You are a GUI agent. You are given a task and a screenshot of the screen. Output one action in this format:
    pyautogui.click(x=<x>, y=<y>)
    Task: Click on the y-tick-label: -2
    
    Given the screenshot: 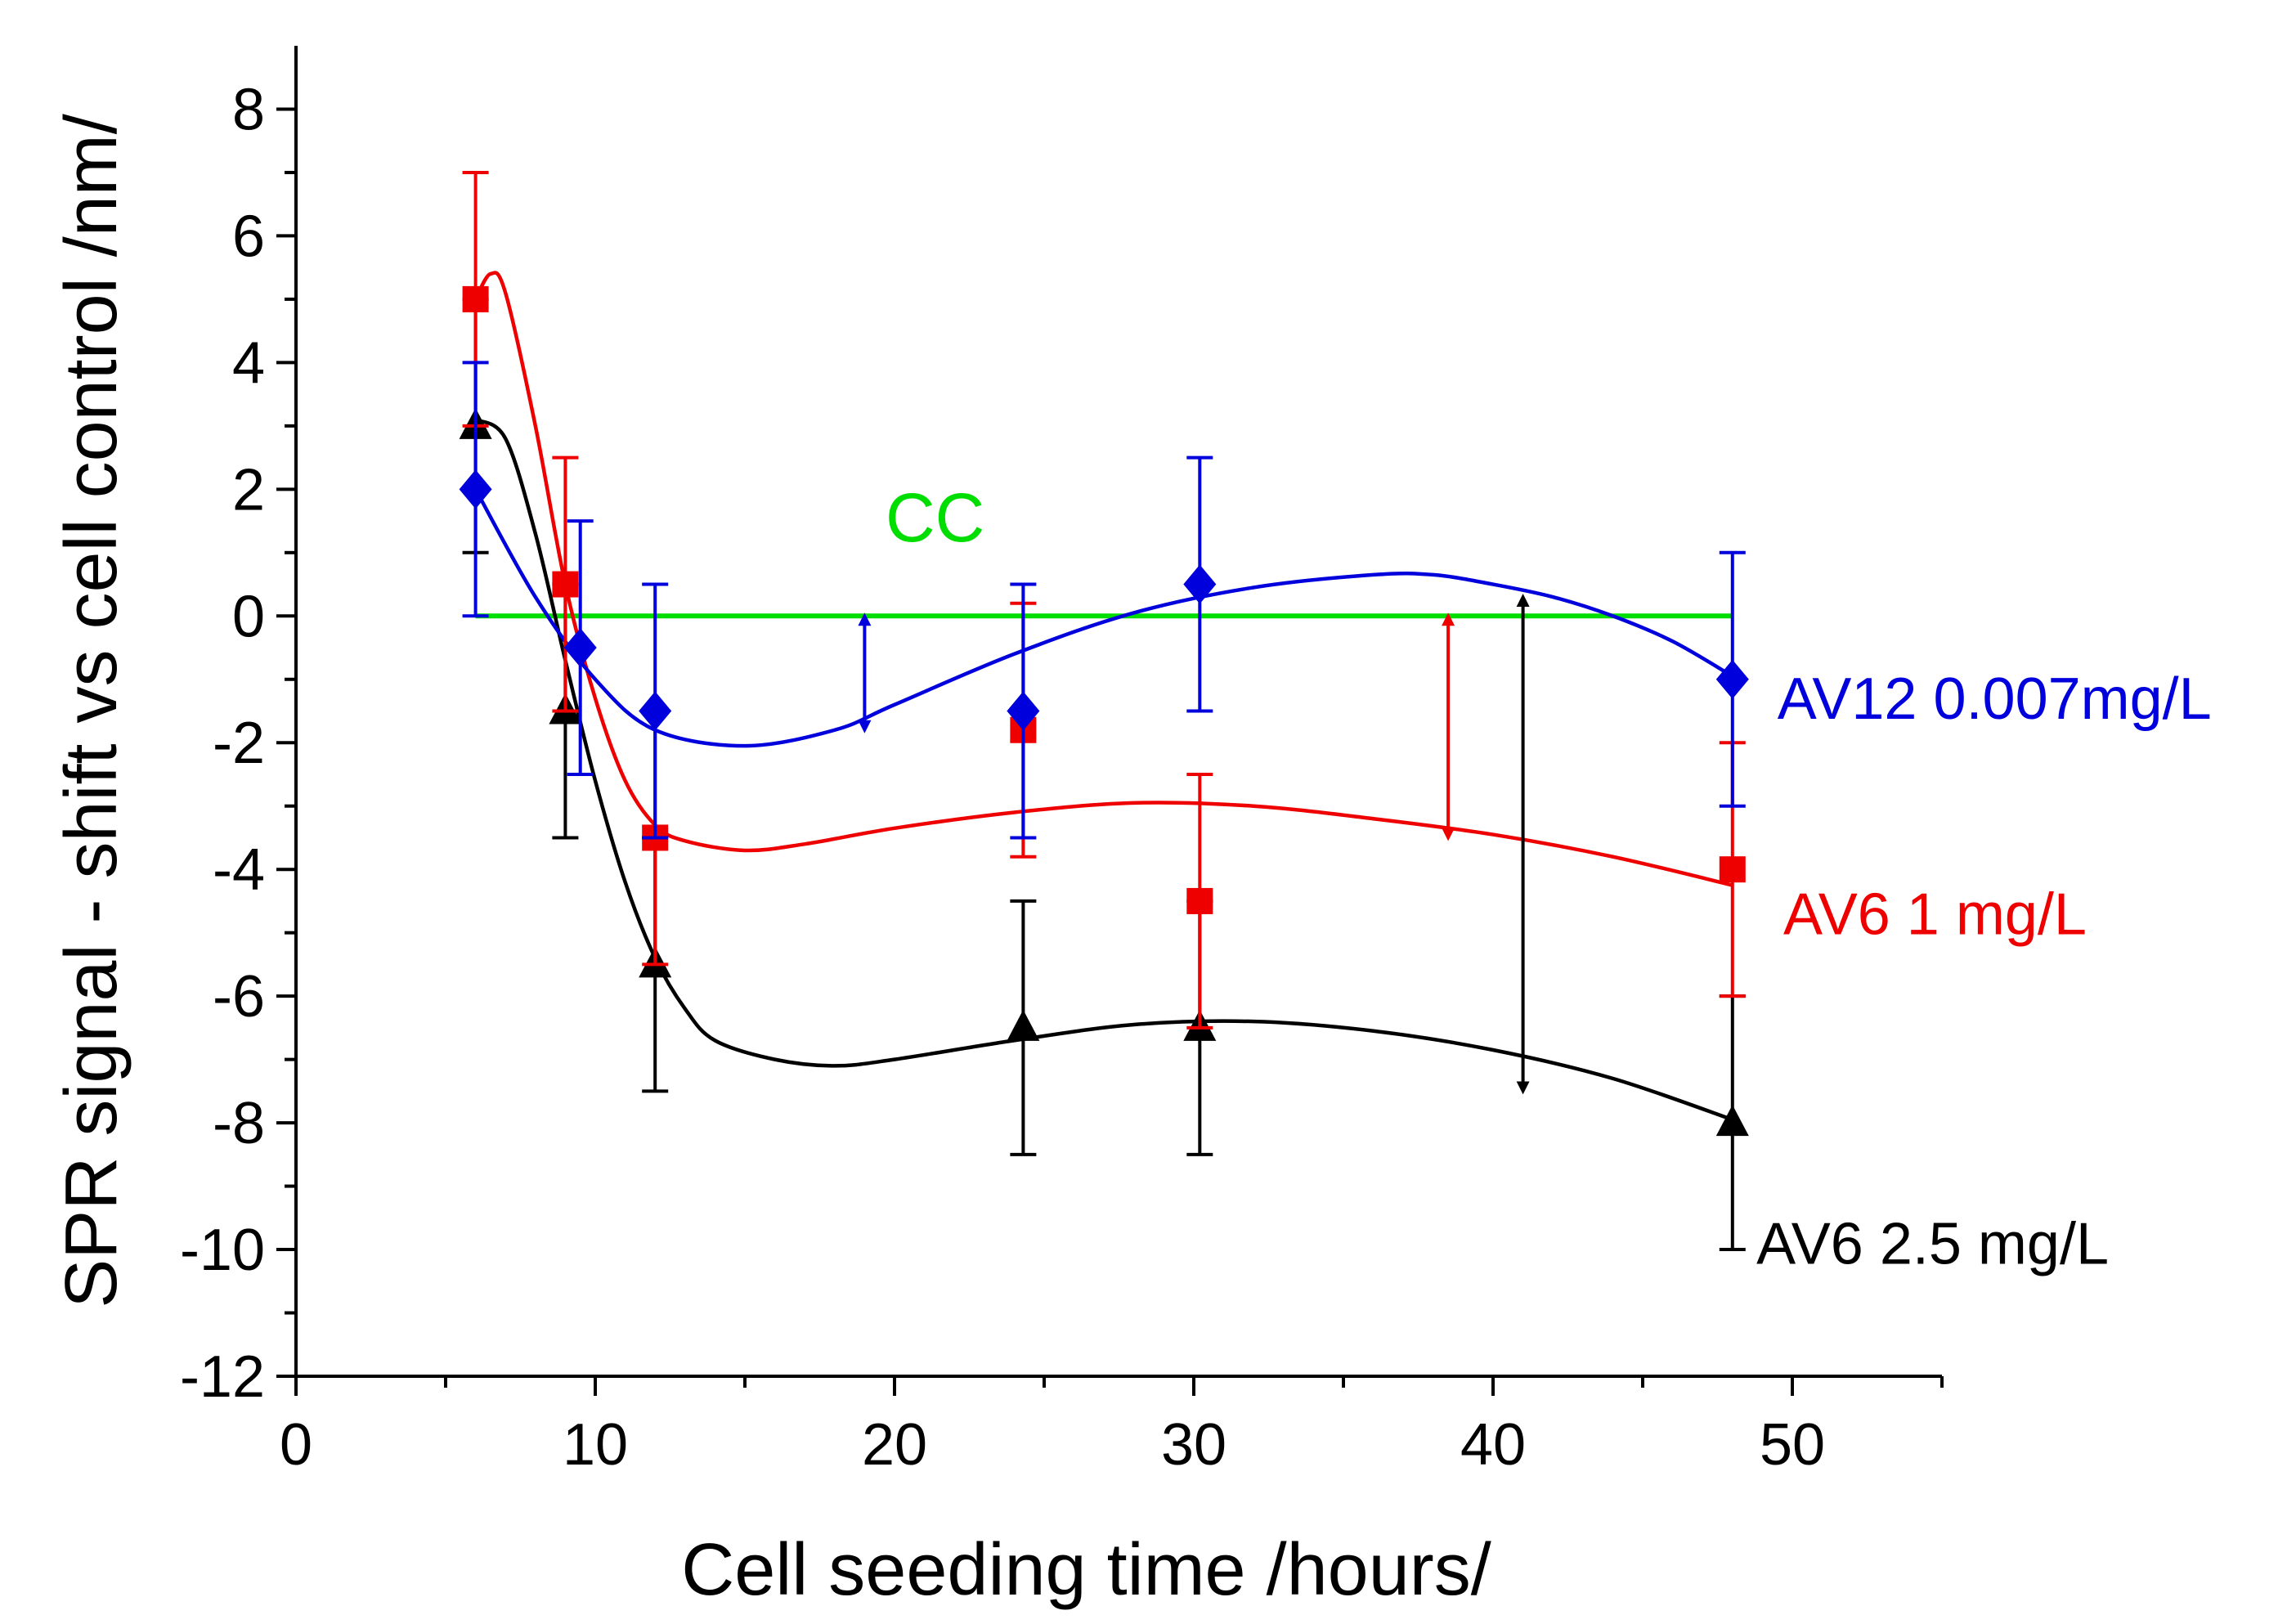 What is the action you would take?
    pyautogui.click(x=239, y=744)
    